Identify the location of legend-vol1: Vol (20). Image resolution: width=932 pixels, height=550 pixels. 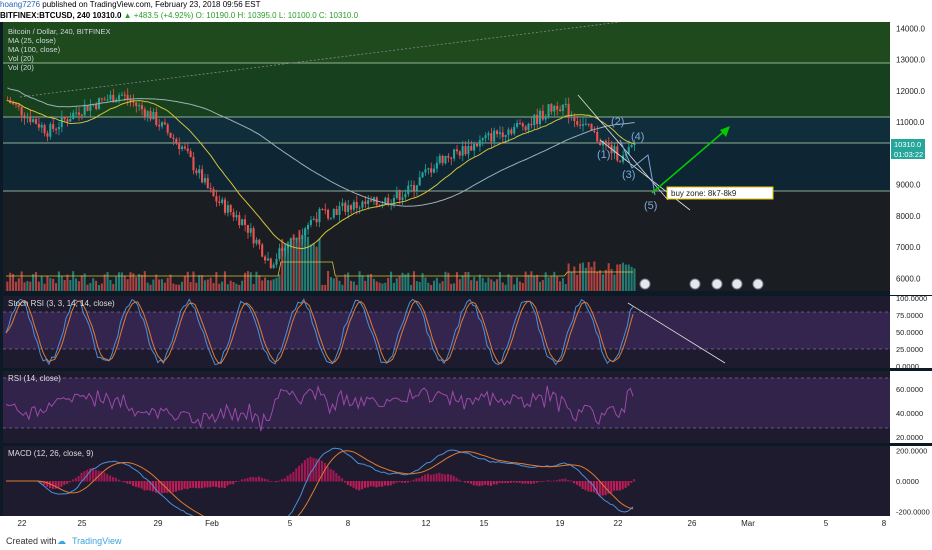
(21, 58).